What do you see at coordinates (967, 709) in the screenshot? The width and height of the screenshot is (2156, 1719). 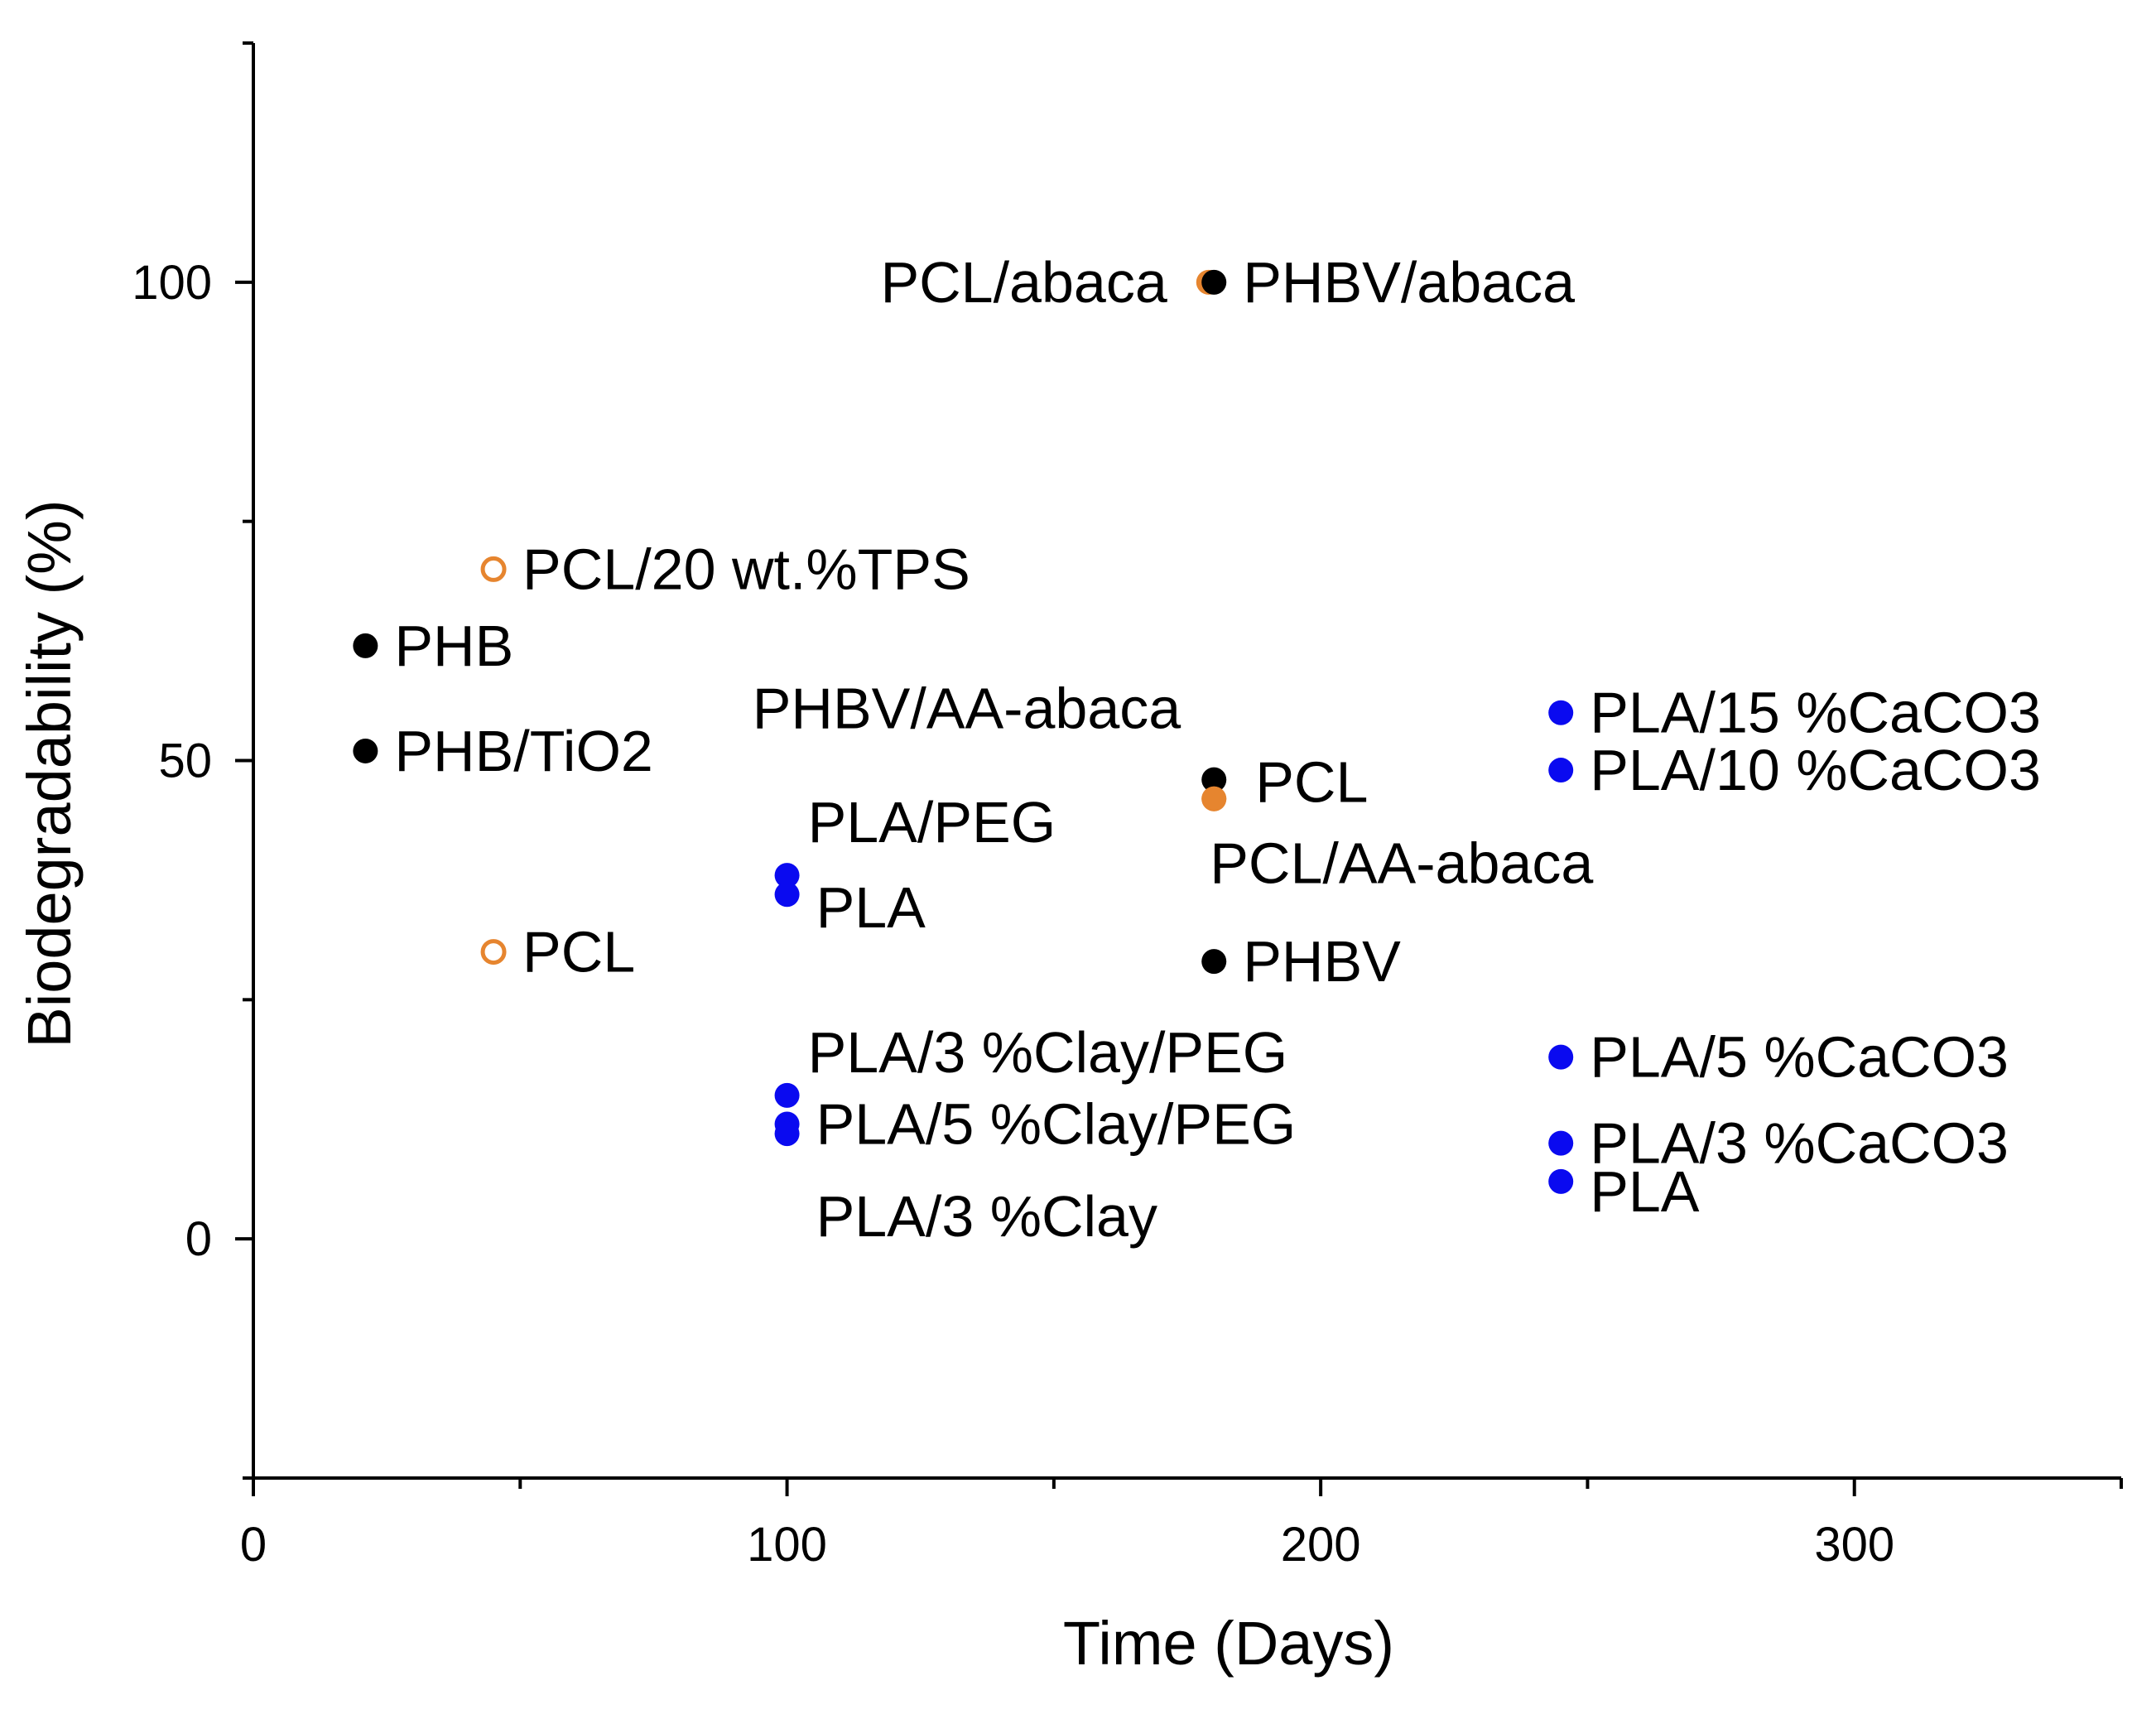 I see `point-label: PHBV/AA-abaca` at bounding box center [967, 709].